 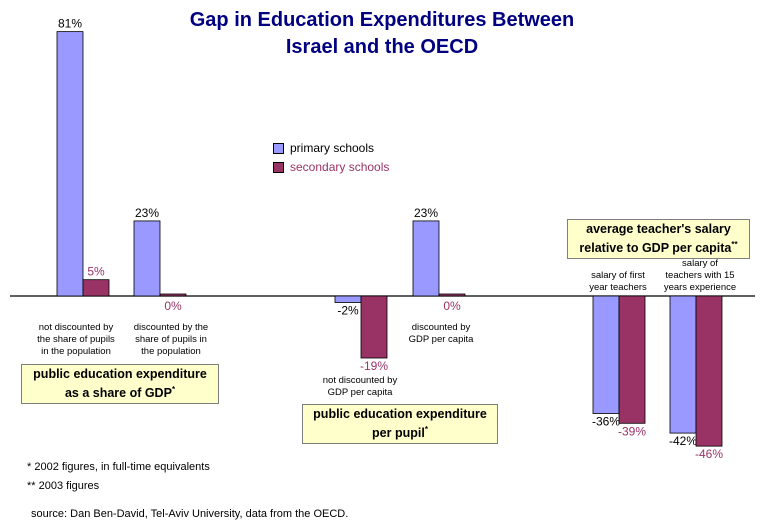 What do you see at coordinates (70, 24) in the screenshot?
I see `data-label-primary-1: 81%` at bounding box center [70, 24].